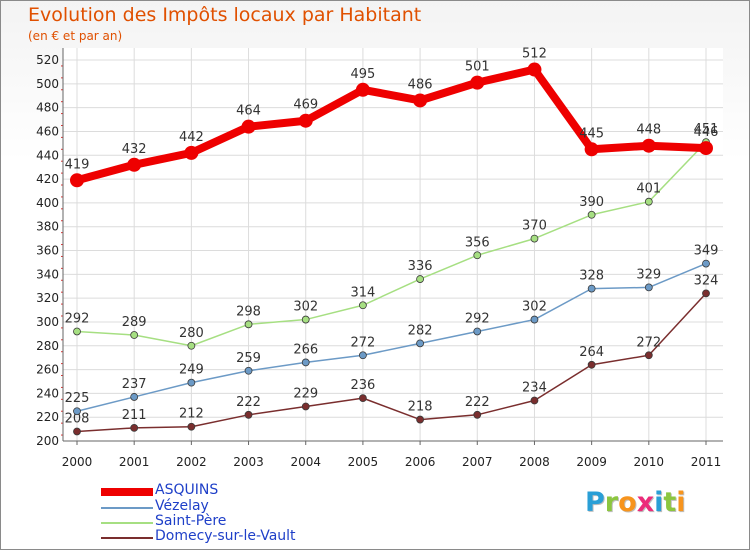 The image size is (750, 550). What do you see at coordinates (477, 242) in the screenshot?
I see `data-label: 356` at bounding box center [477, 242].